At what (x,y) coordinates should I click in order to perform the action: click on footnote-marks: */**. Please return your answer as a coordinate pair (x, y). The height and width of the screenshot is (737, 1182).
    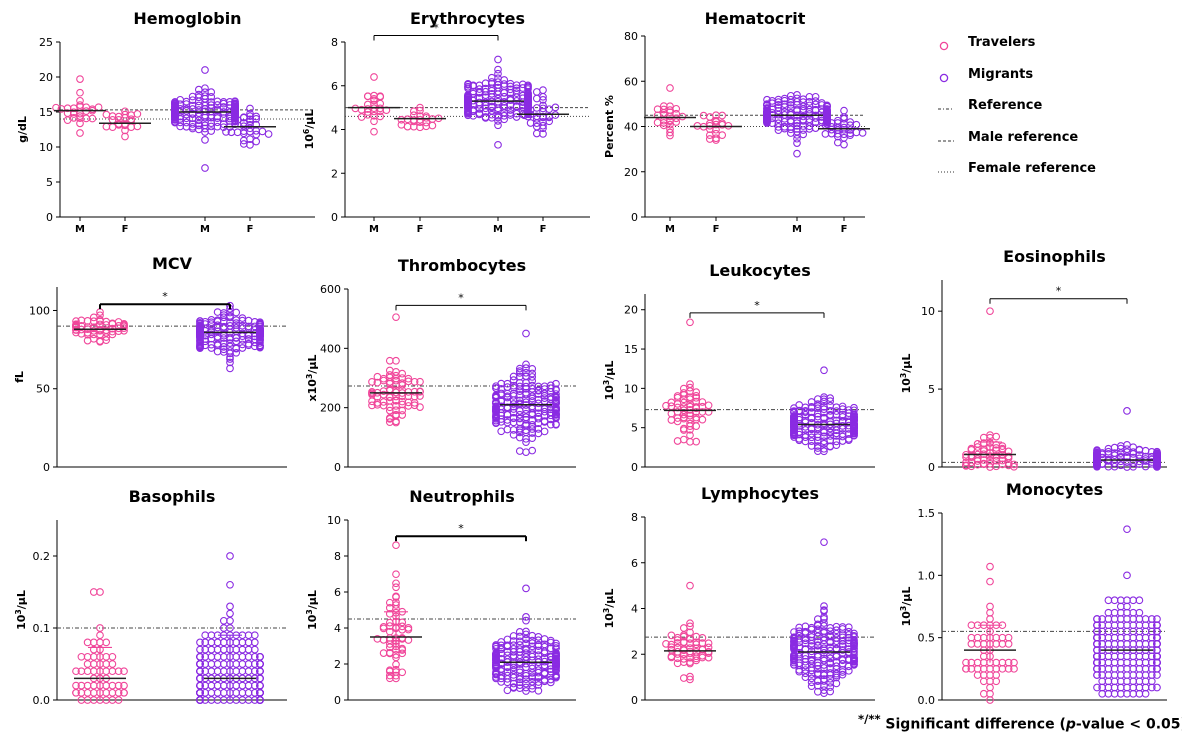
    Looking at the image, I should click on (869, 719).